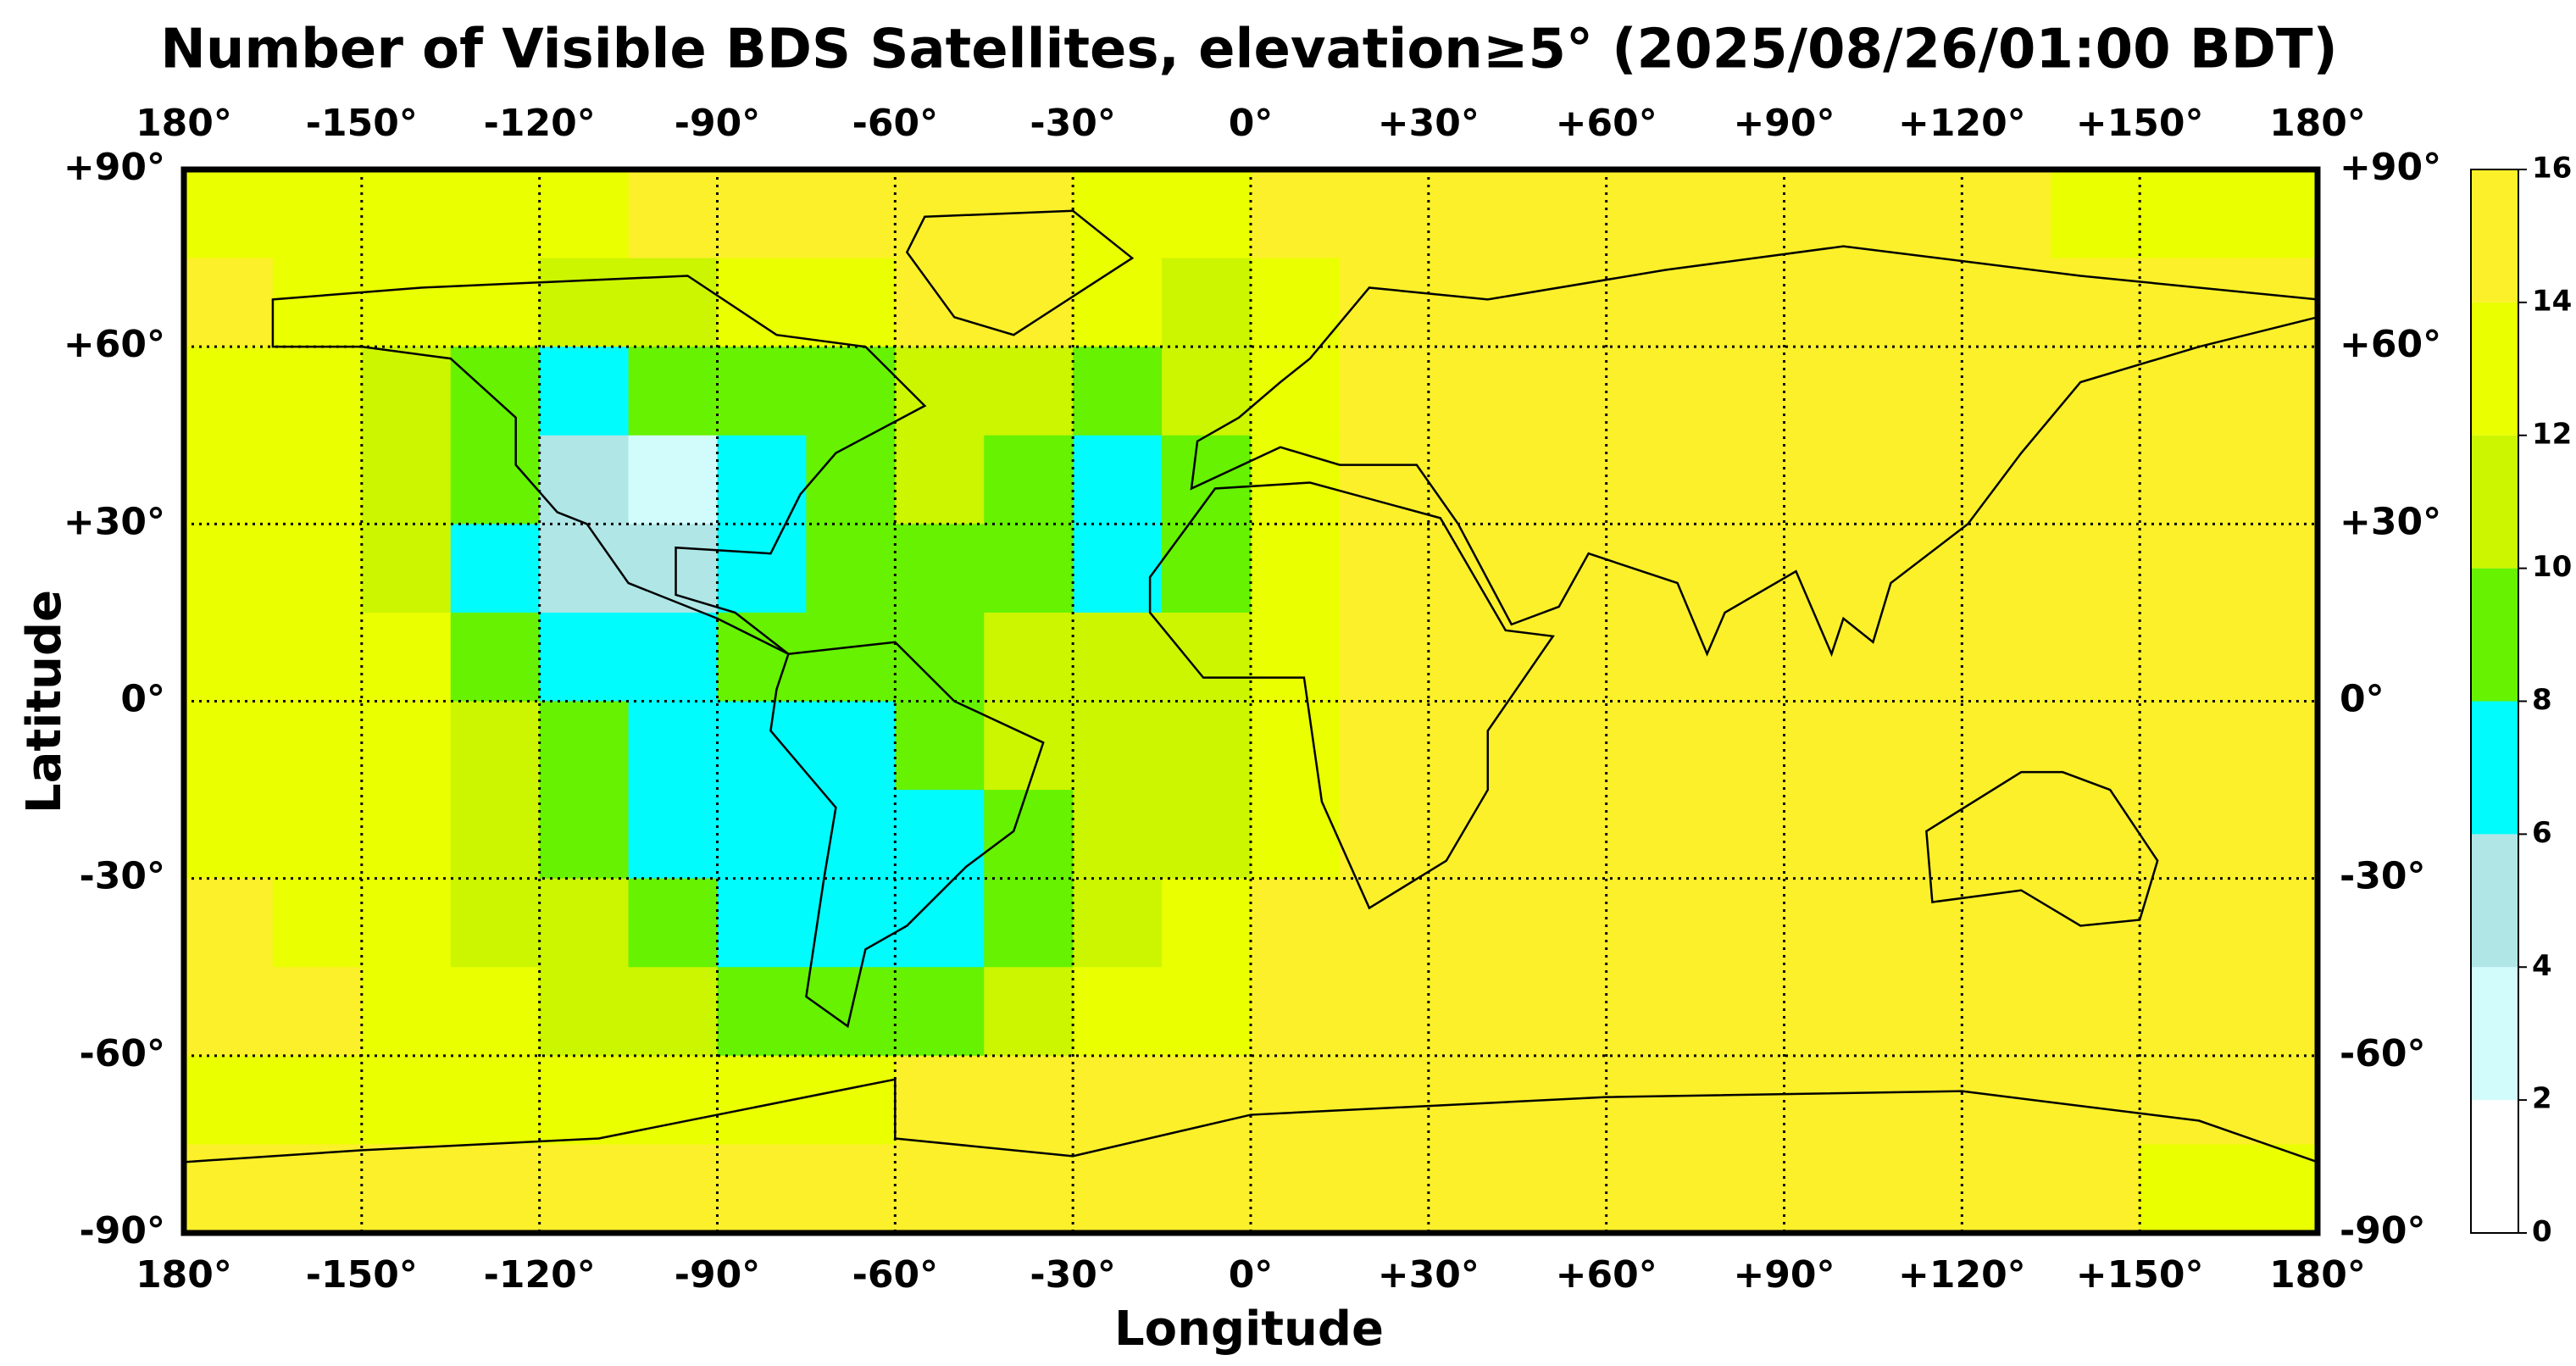 Image resolution: width=2576 pixels, height=1366 pixels. I want to click on x-tick-label-top: 180°, so click(2317, 123).